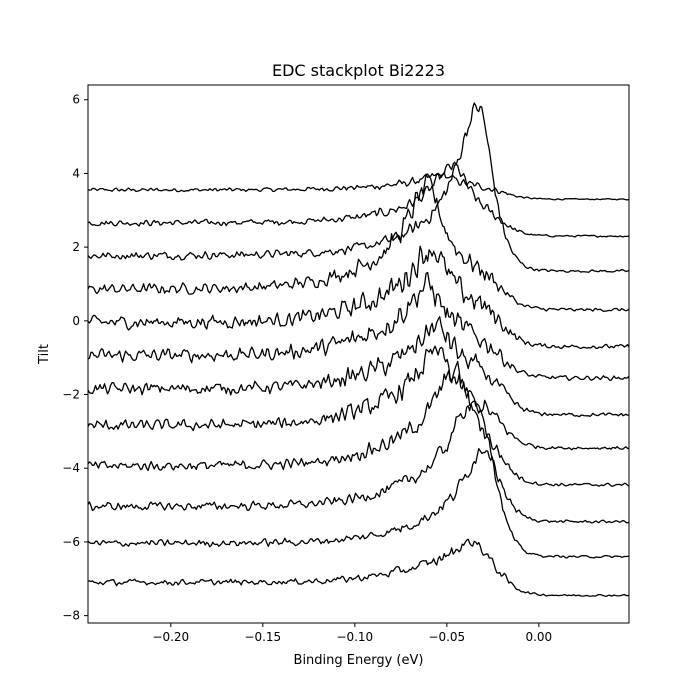 The image size is (700, 700). I want to click on y-tick-label: 4, so click(76, 173).